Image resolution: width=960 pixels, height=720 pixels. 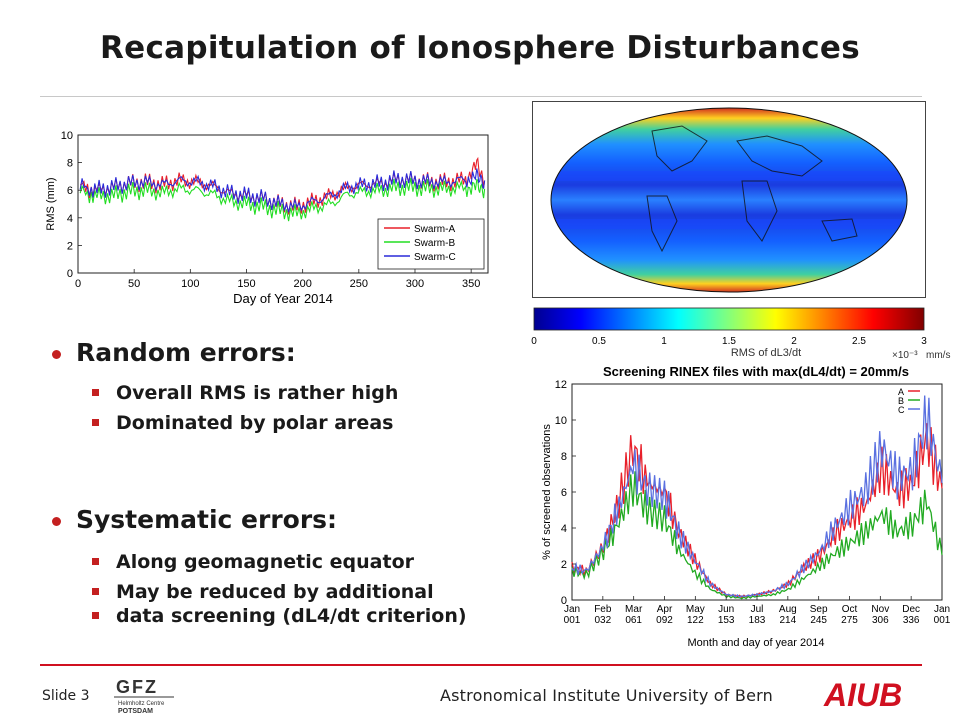 I want to click on bullet-item-continued: data screening (dL4/dt criterion), so click(x=300, y=616).